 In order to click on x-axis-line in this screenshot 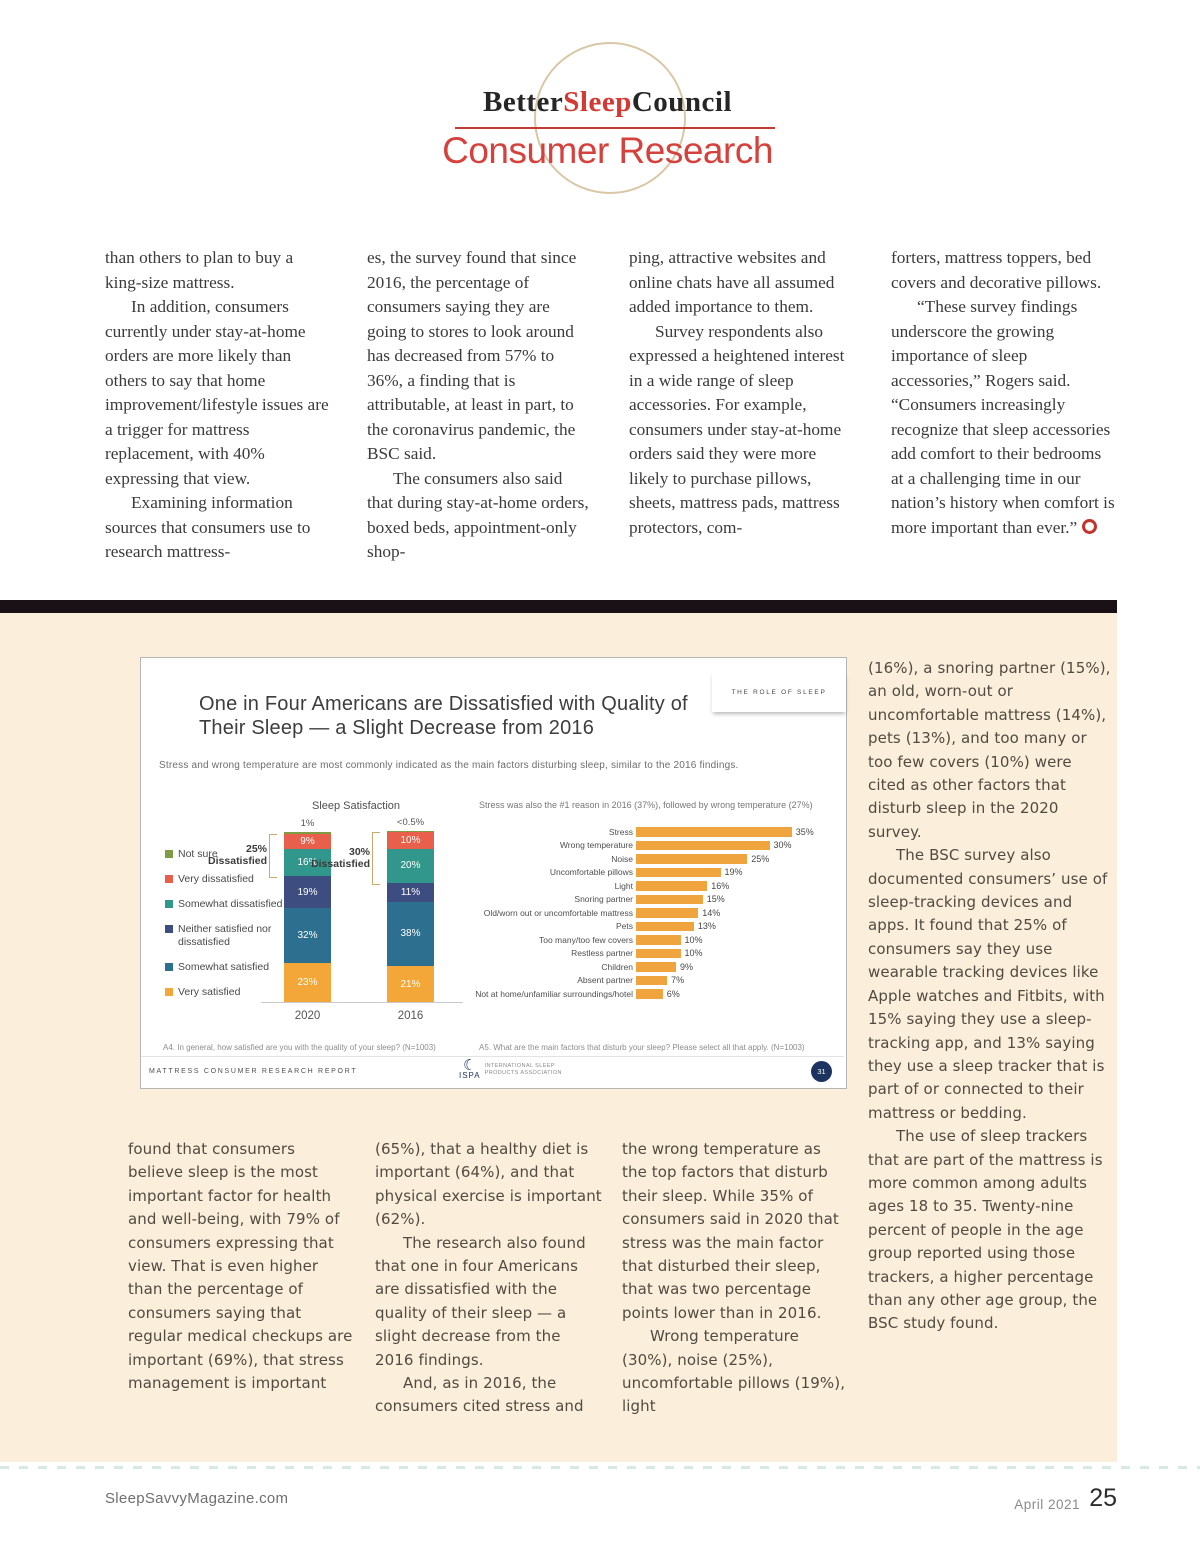, I will do `click(362, 1002)`.